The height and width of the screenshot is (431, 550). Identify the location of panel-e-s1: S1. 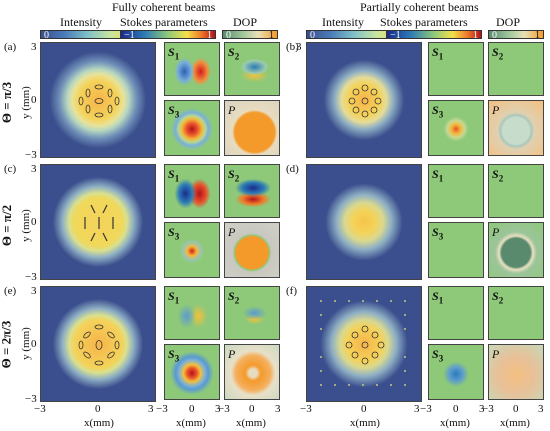
(192, 313).